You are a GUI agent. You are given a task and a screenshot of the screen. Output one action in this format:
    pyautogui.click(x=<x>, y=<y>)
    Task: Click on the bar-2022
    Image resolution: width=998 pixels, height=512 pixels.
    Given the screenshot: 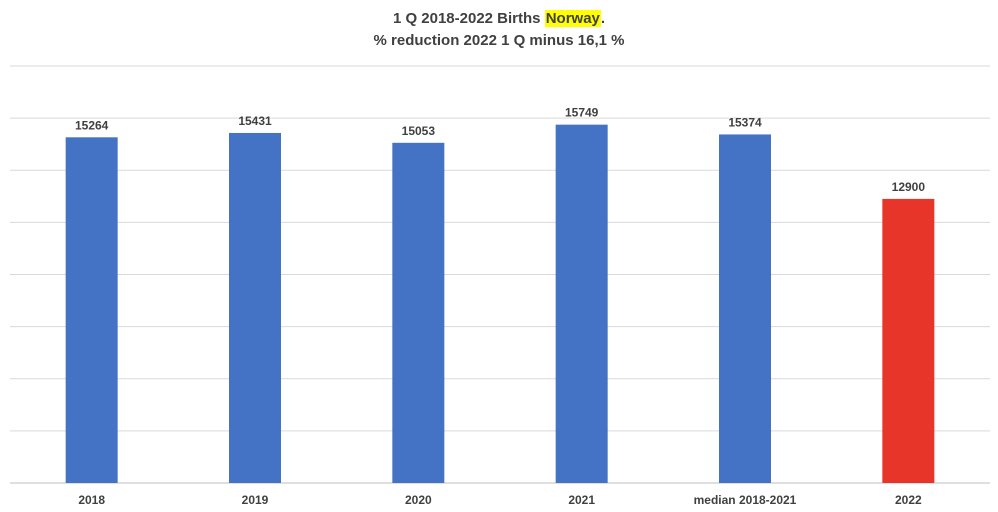 What is the action you would take?
    pyautogui.click(x=908, y=340)
    